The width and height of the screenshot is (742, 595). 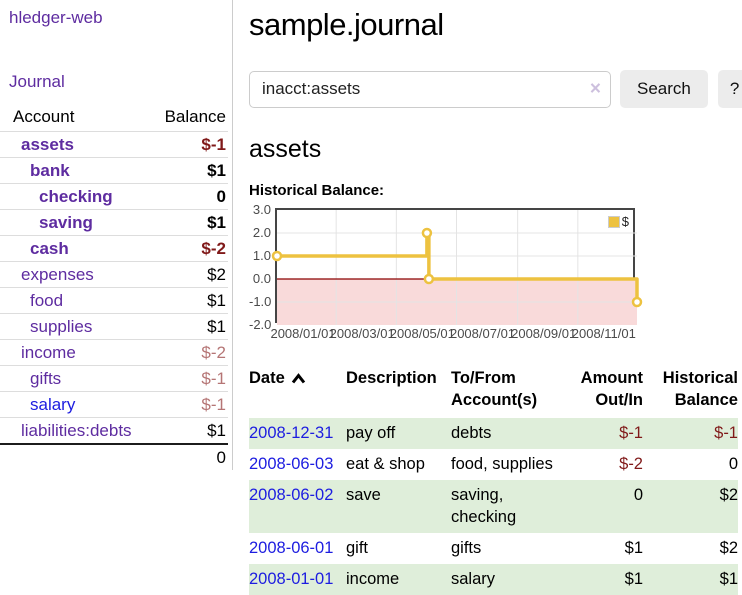 I want to click on brand-link: hledger-web, so click(x=56, y=17).